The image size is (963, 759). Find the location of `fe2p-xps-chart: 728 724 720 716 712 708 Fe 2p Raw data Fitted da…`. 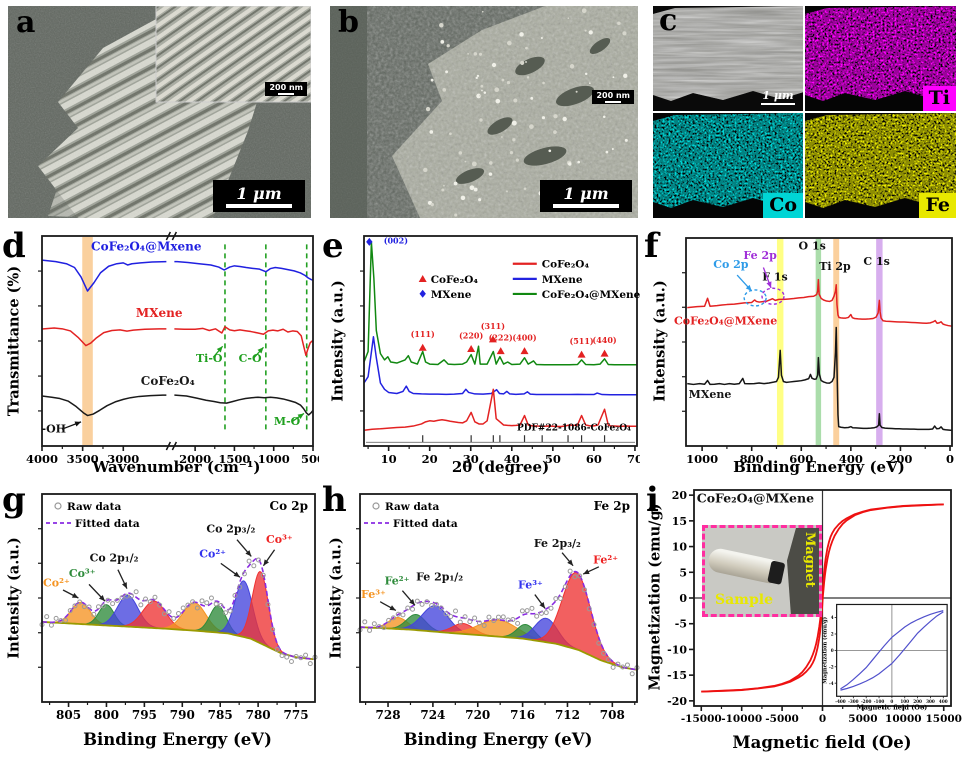

fe2p-xps-chart: 728 724 720 716 712 708 Fe 2p Raw data Fitted da… is located at coordinates (498, 607).